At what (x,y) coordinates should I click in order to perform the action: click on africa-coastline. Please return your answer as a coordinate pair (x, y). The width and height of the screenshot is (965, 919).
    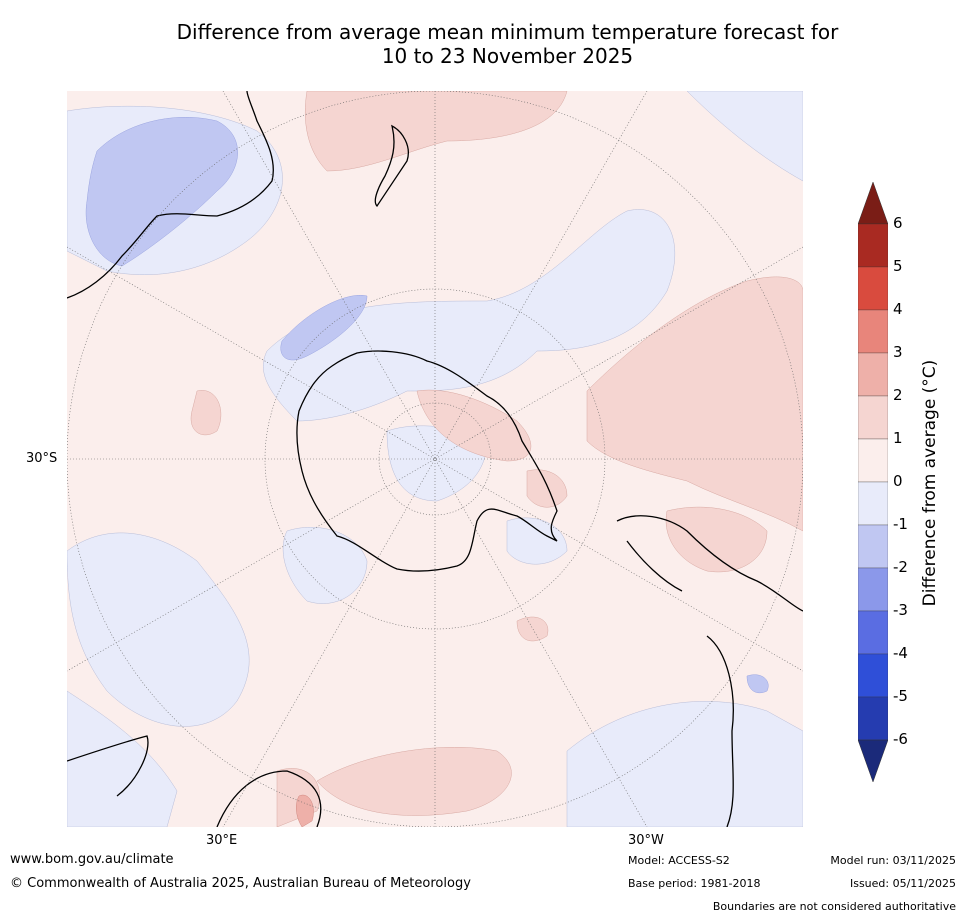
    Looking at the image, I should click on (194, 781).